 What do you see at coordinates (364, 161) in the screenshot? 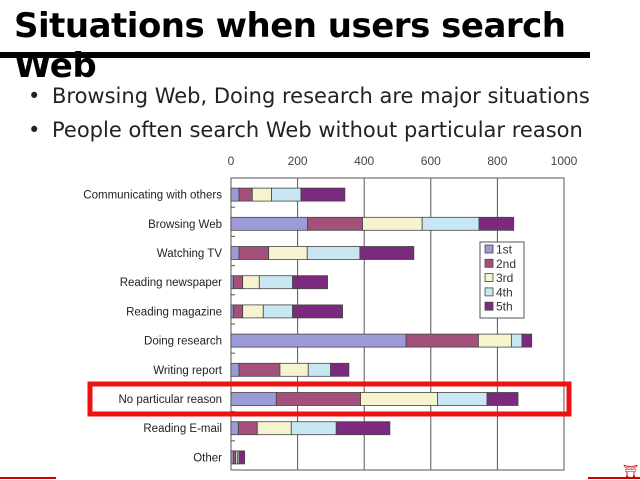
I see `x-tick-label: 400` at bounding box center [364, 161].